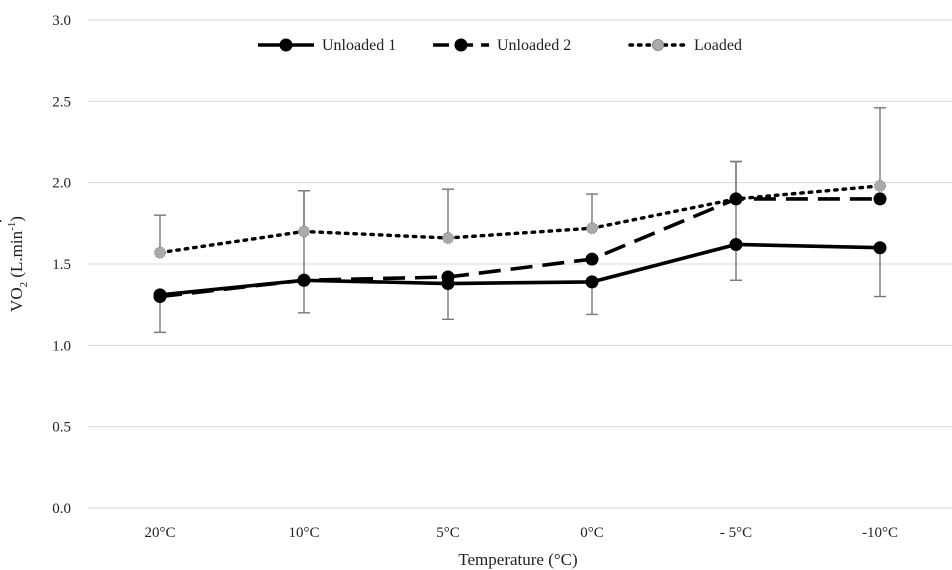  Describe the element at coordinates (61, 346) in the screenshot. I see `y-tick-label: 1.0` at that location.